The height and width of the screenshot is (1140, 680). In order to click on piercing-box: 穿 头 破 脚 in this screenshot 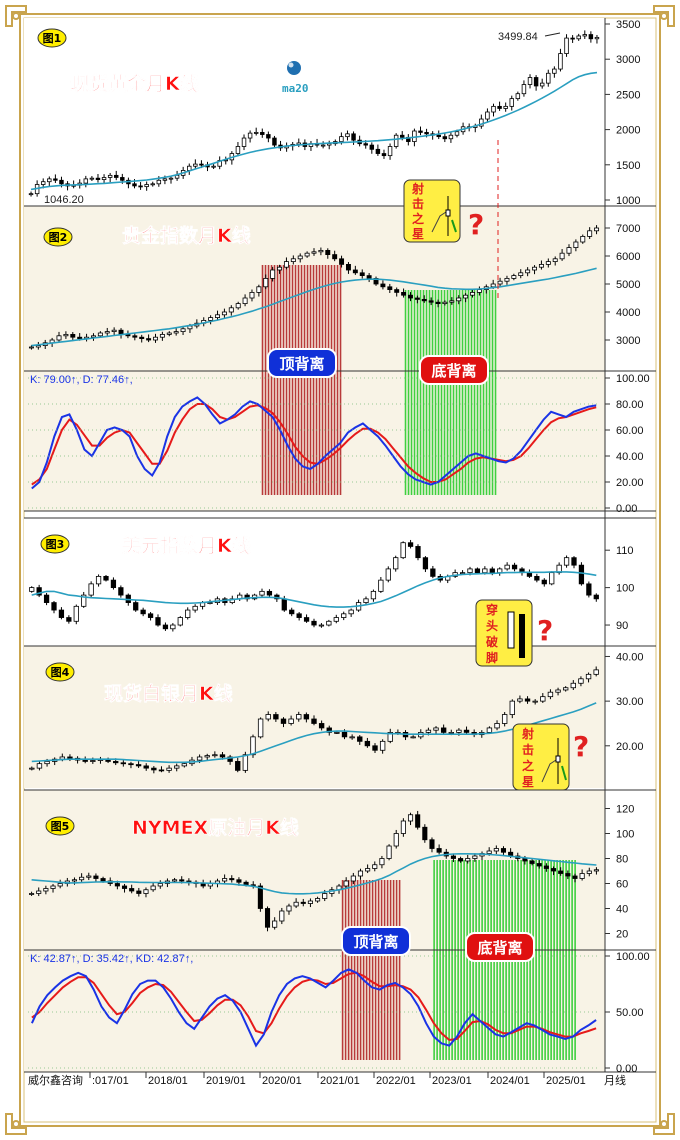, I will do `click(504, 633)`.